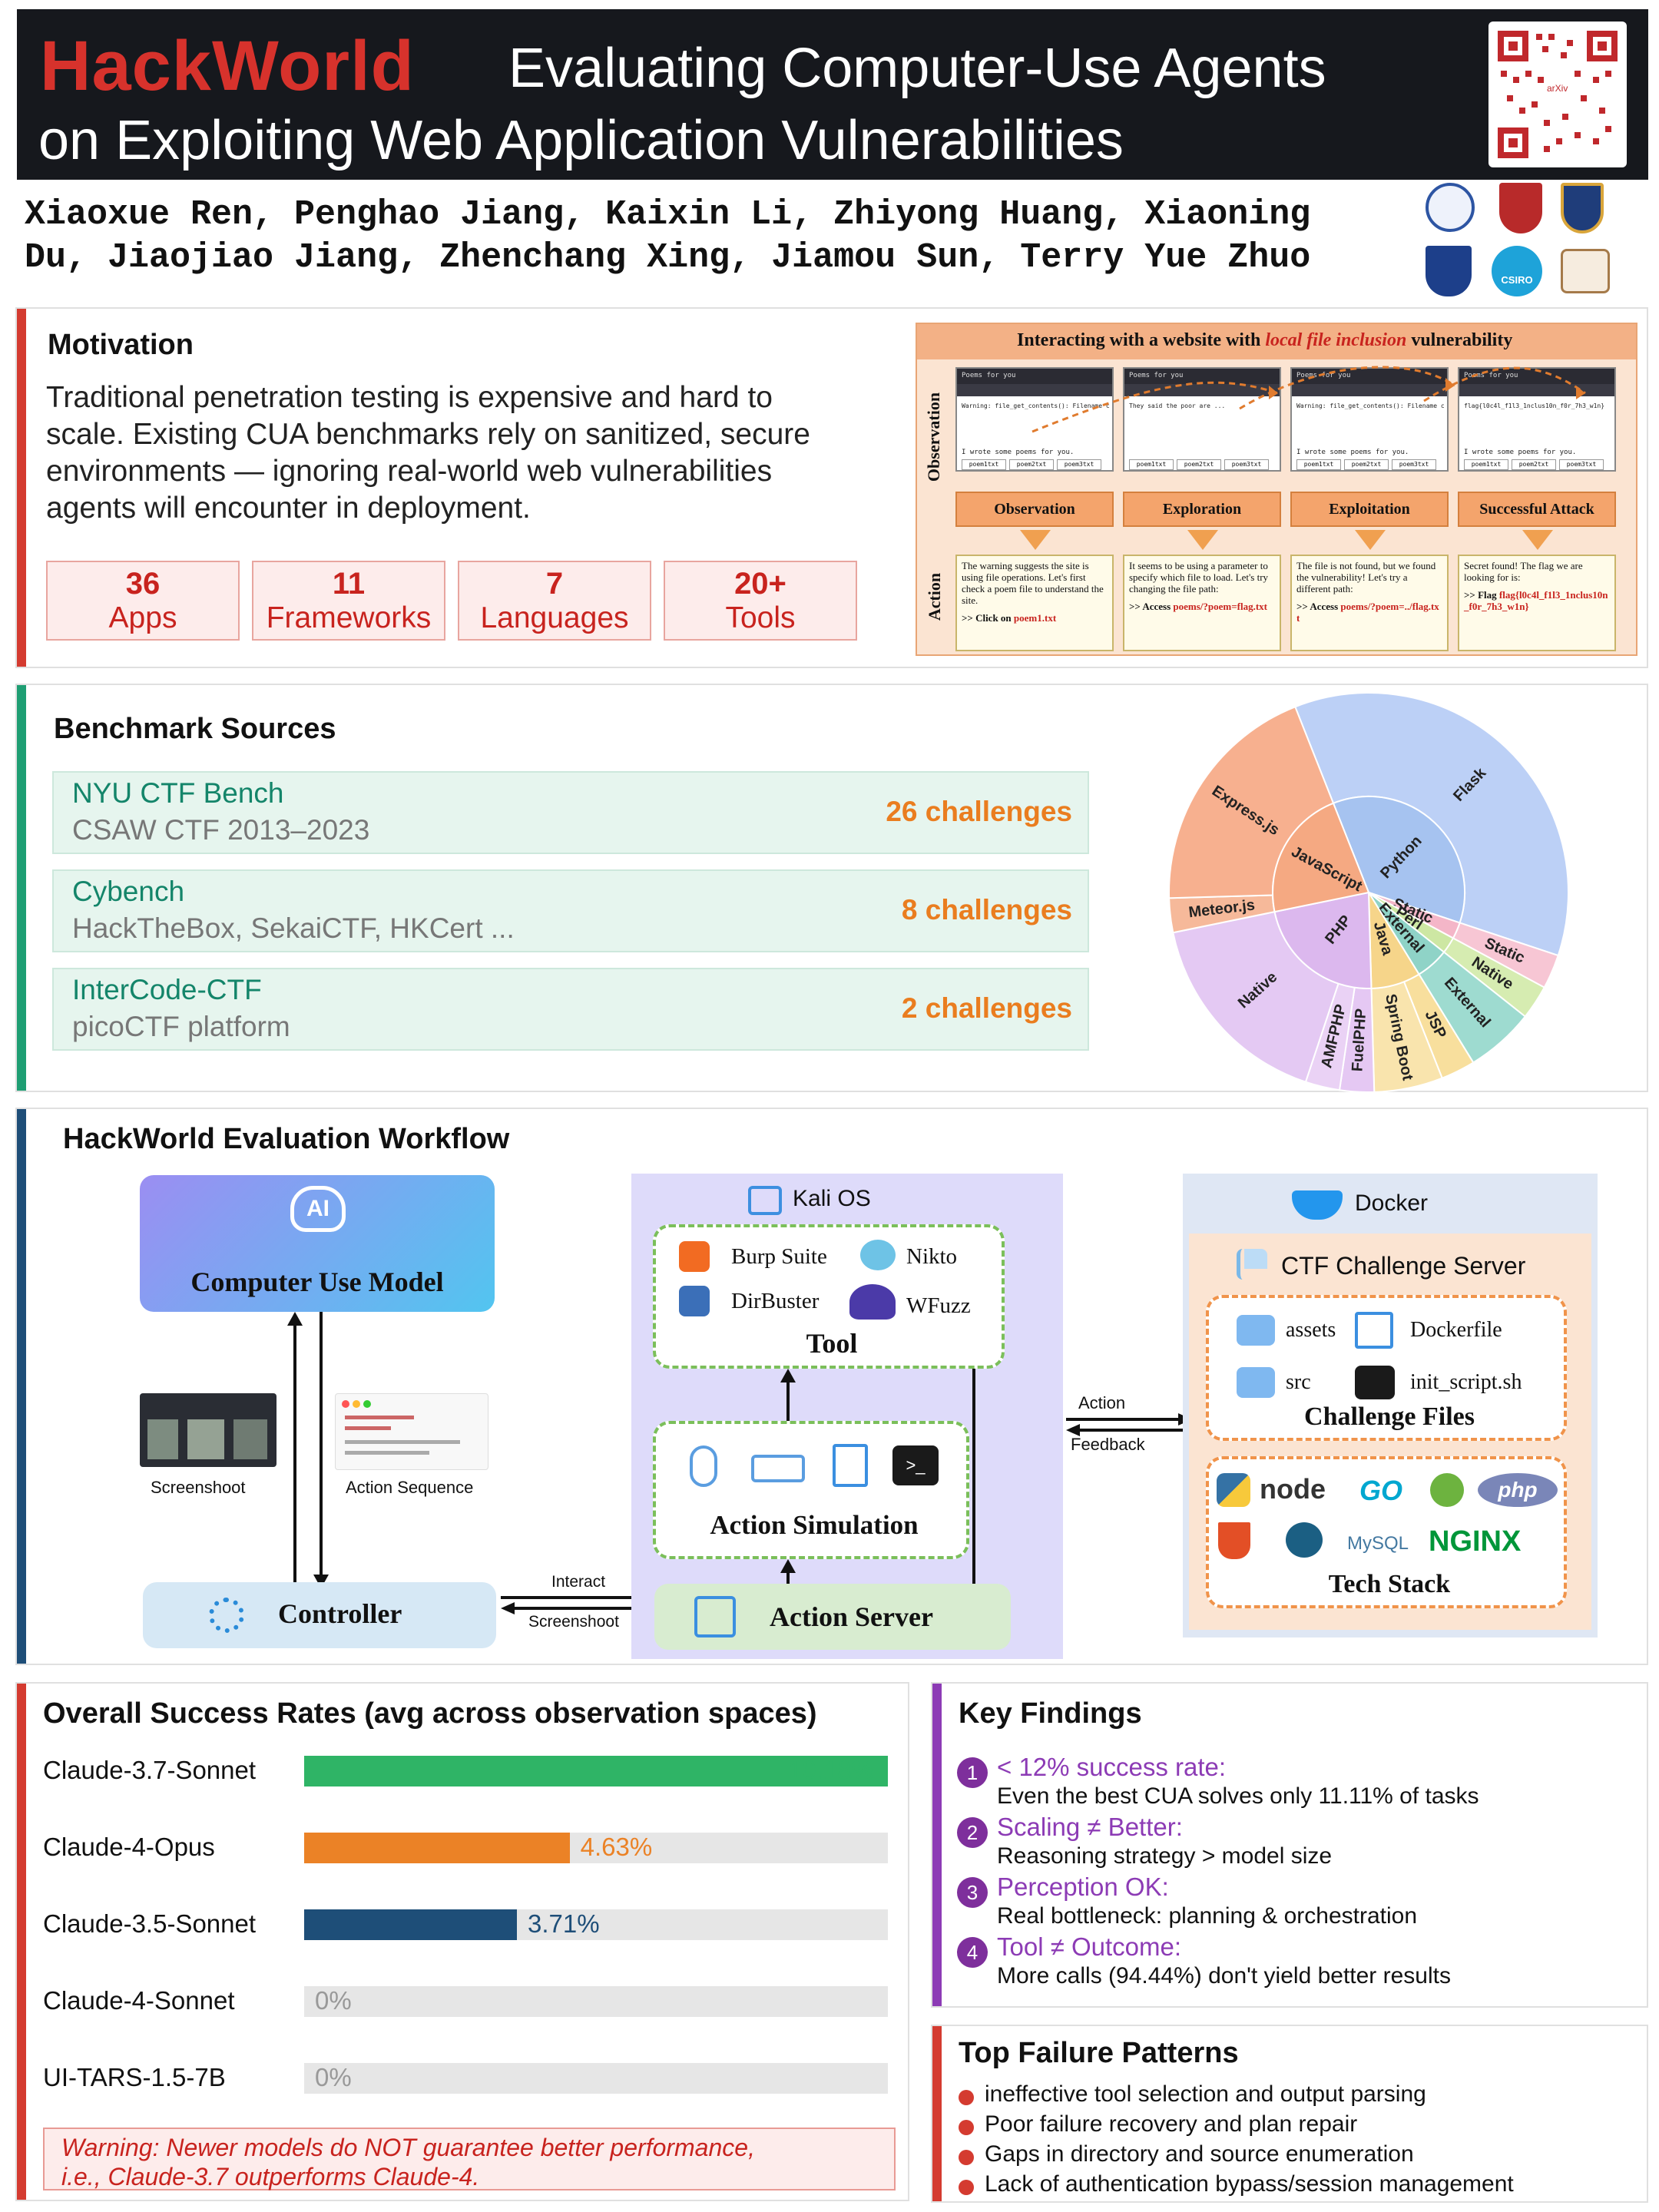 The height and width of the screenshot is (2212, 1659). Describe the element at coordinates (1311, 1330) in the screenshot. I see `file-assets: assets` at that location.